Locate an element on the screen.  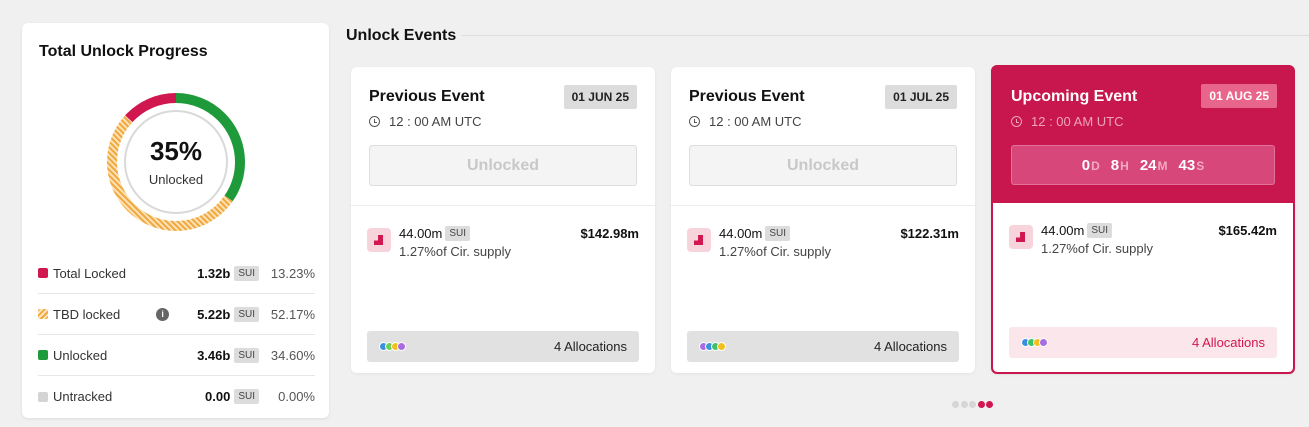
donut-inner-ring is located at coordinates (176, 162).